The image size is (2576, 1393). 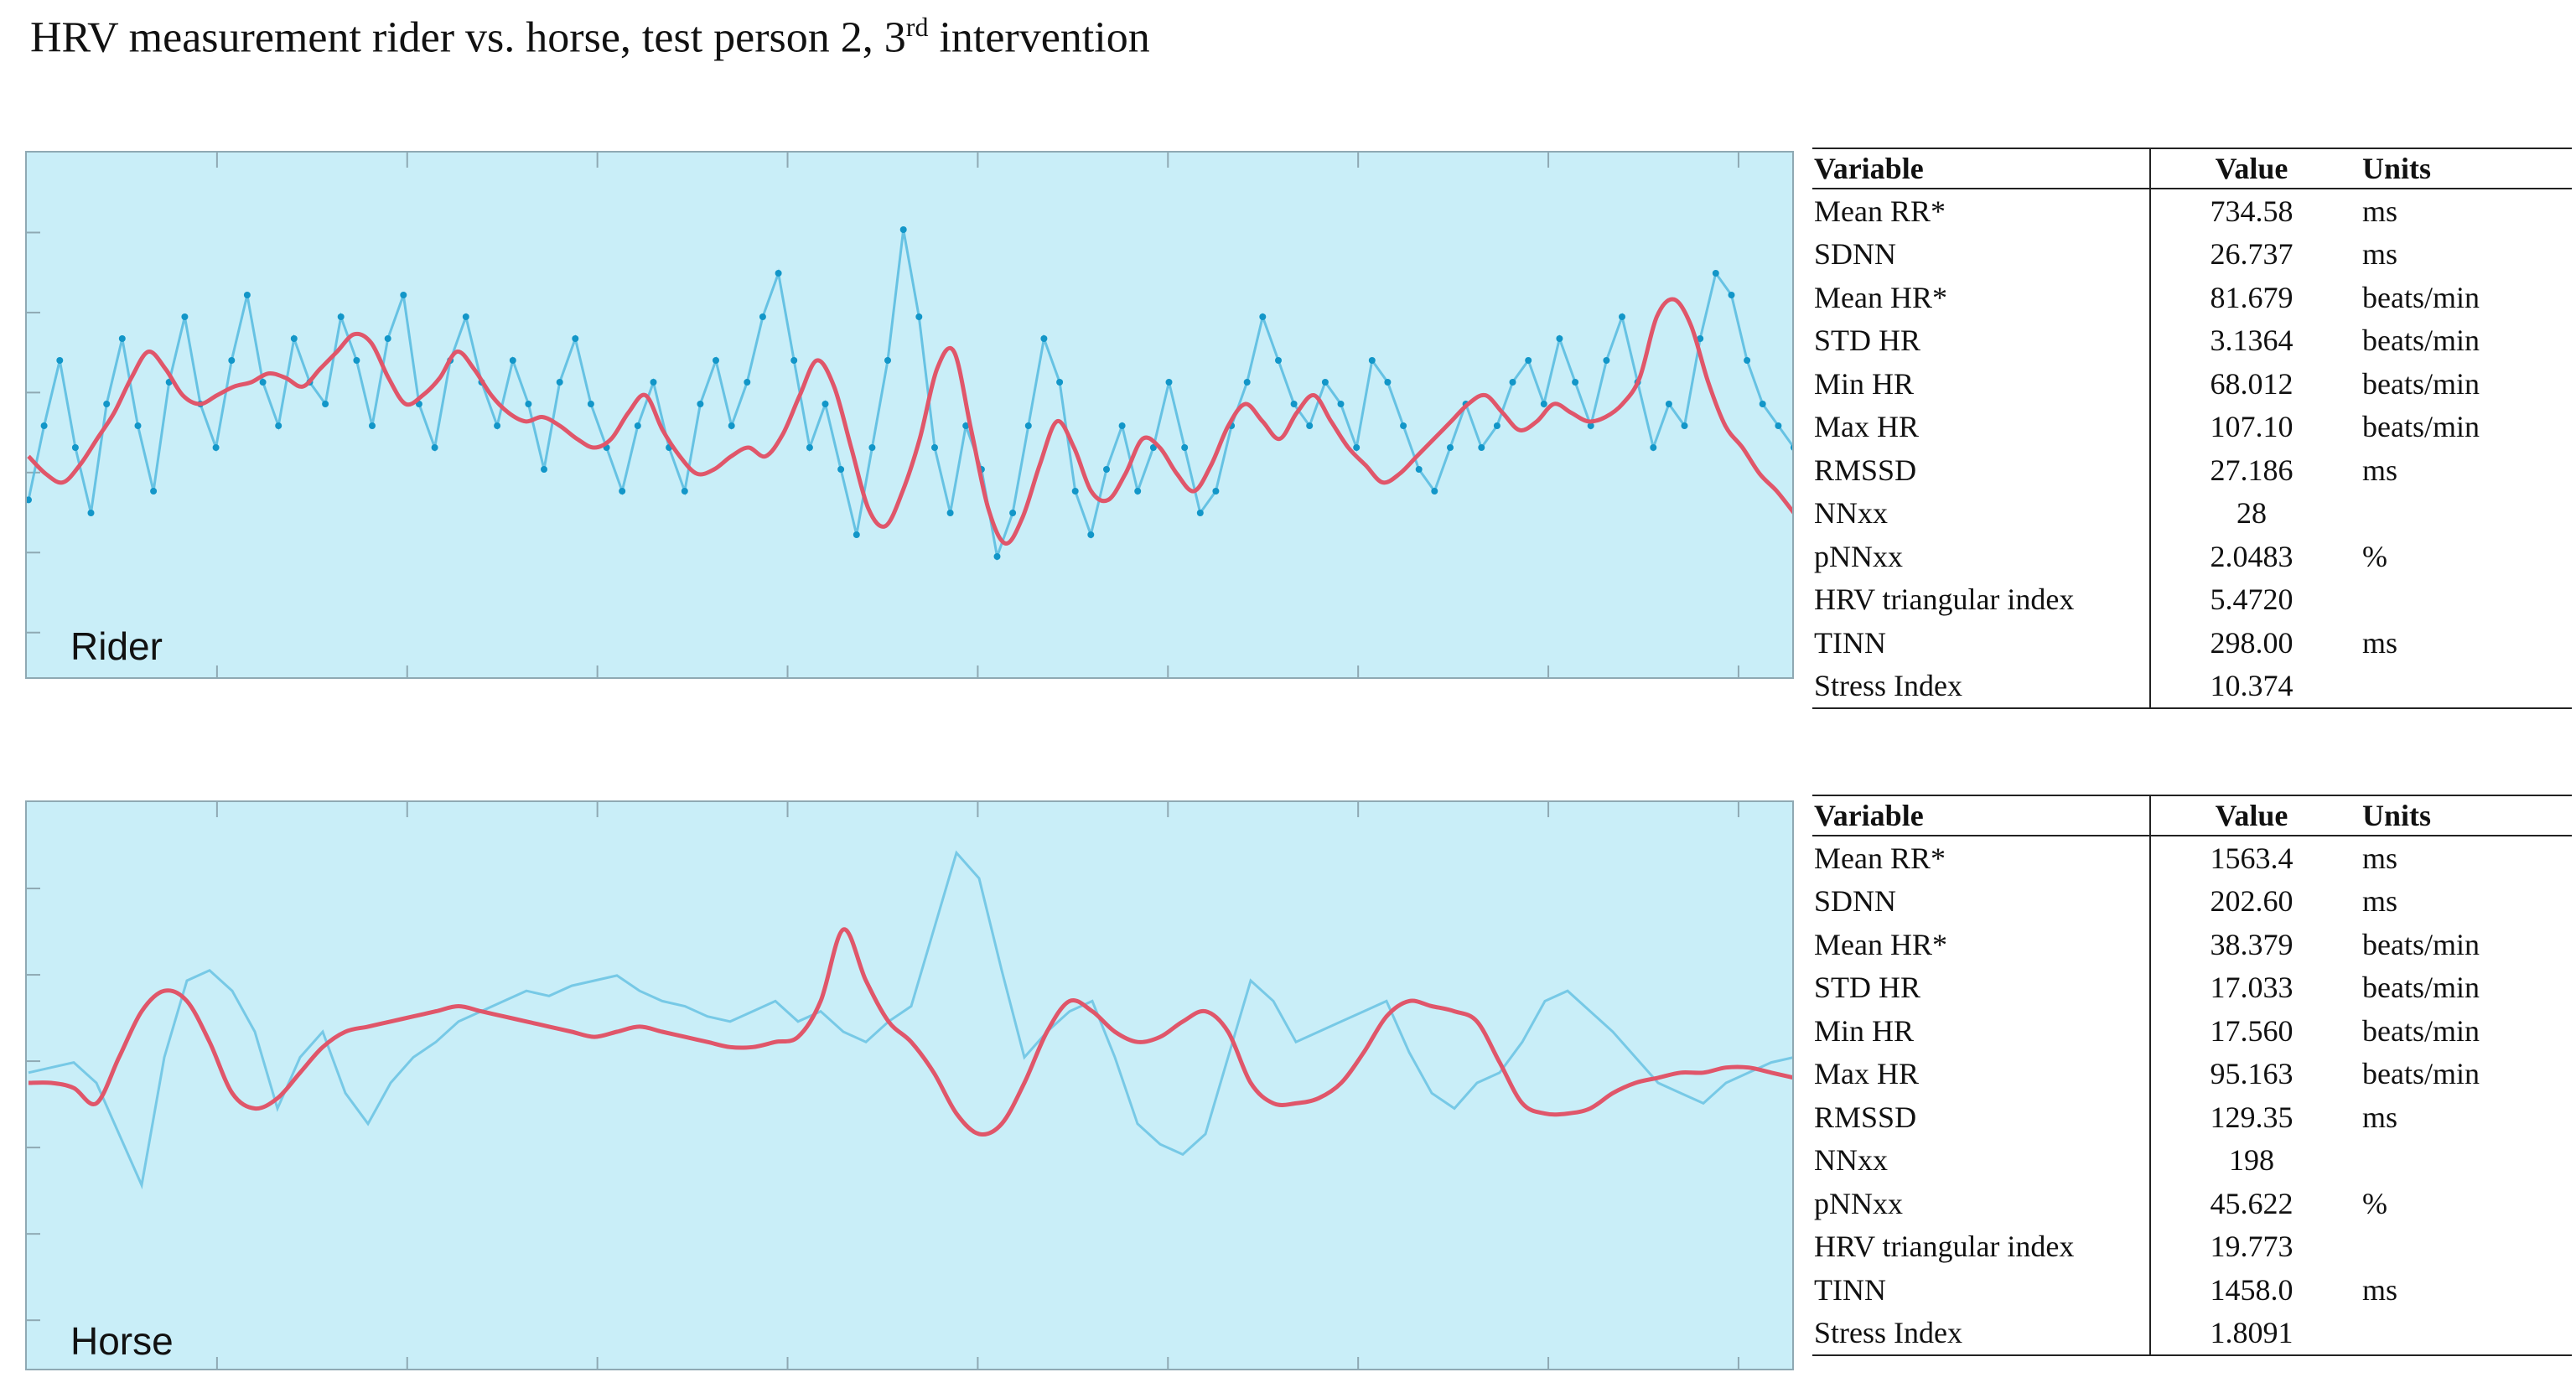 What do you see at coordinates (2192, 1246) in the screenshot?
I see `table-row: HRV triangular index 19.773` at bounding box center [2192, 1246].